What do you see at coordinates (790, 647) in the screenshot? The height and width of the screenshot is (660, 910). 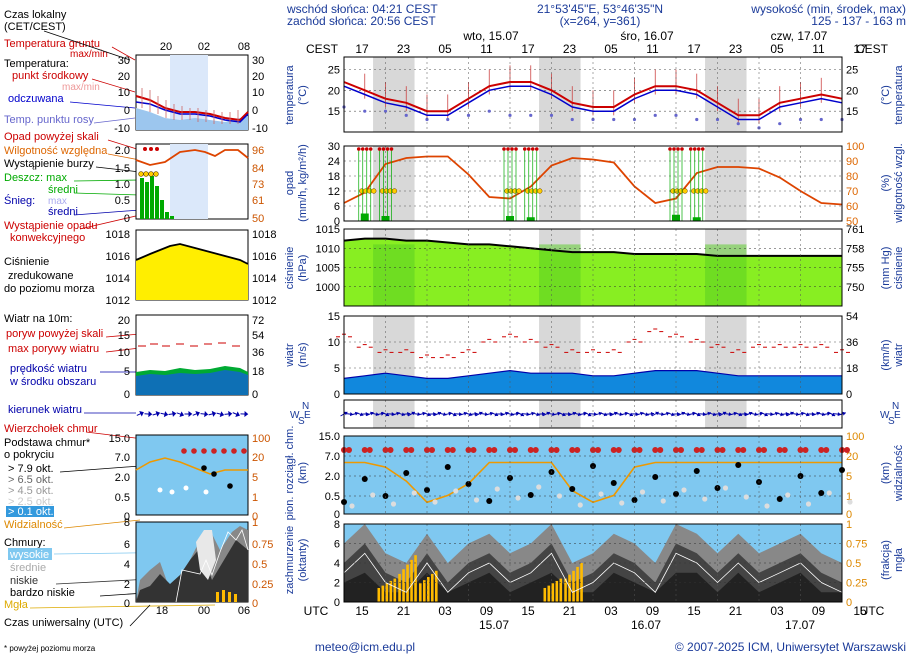 I see `footer-copyright: © 2007-2025 ICM, Uniwersytet Warszawski` at bounding box center [790, 647].